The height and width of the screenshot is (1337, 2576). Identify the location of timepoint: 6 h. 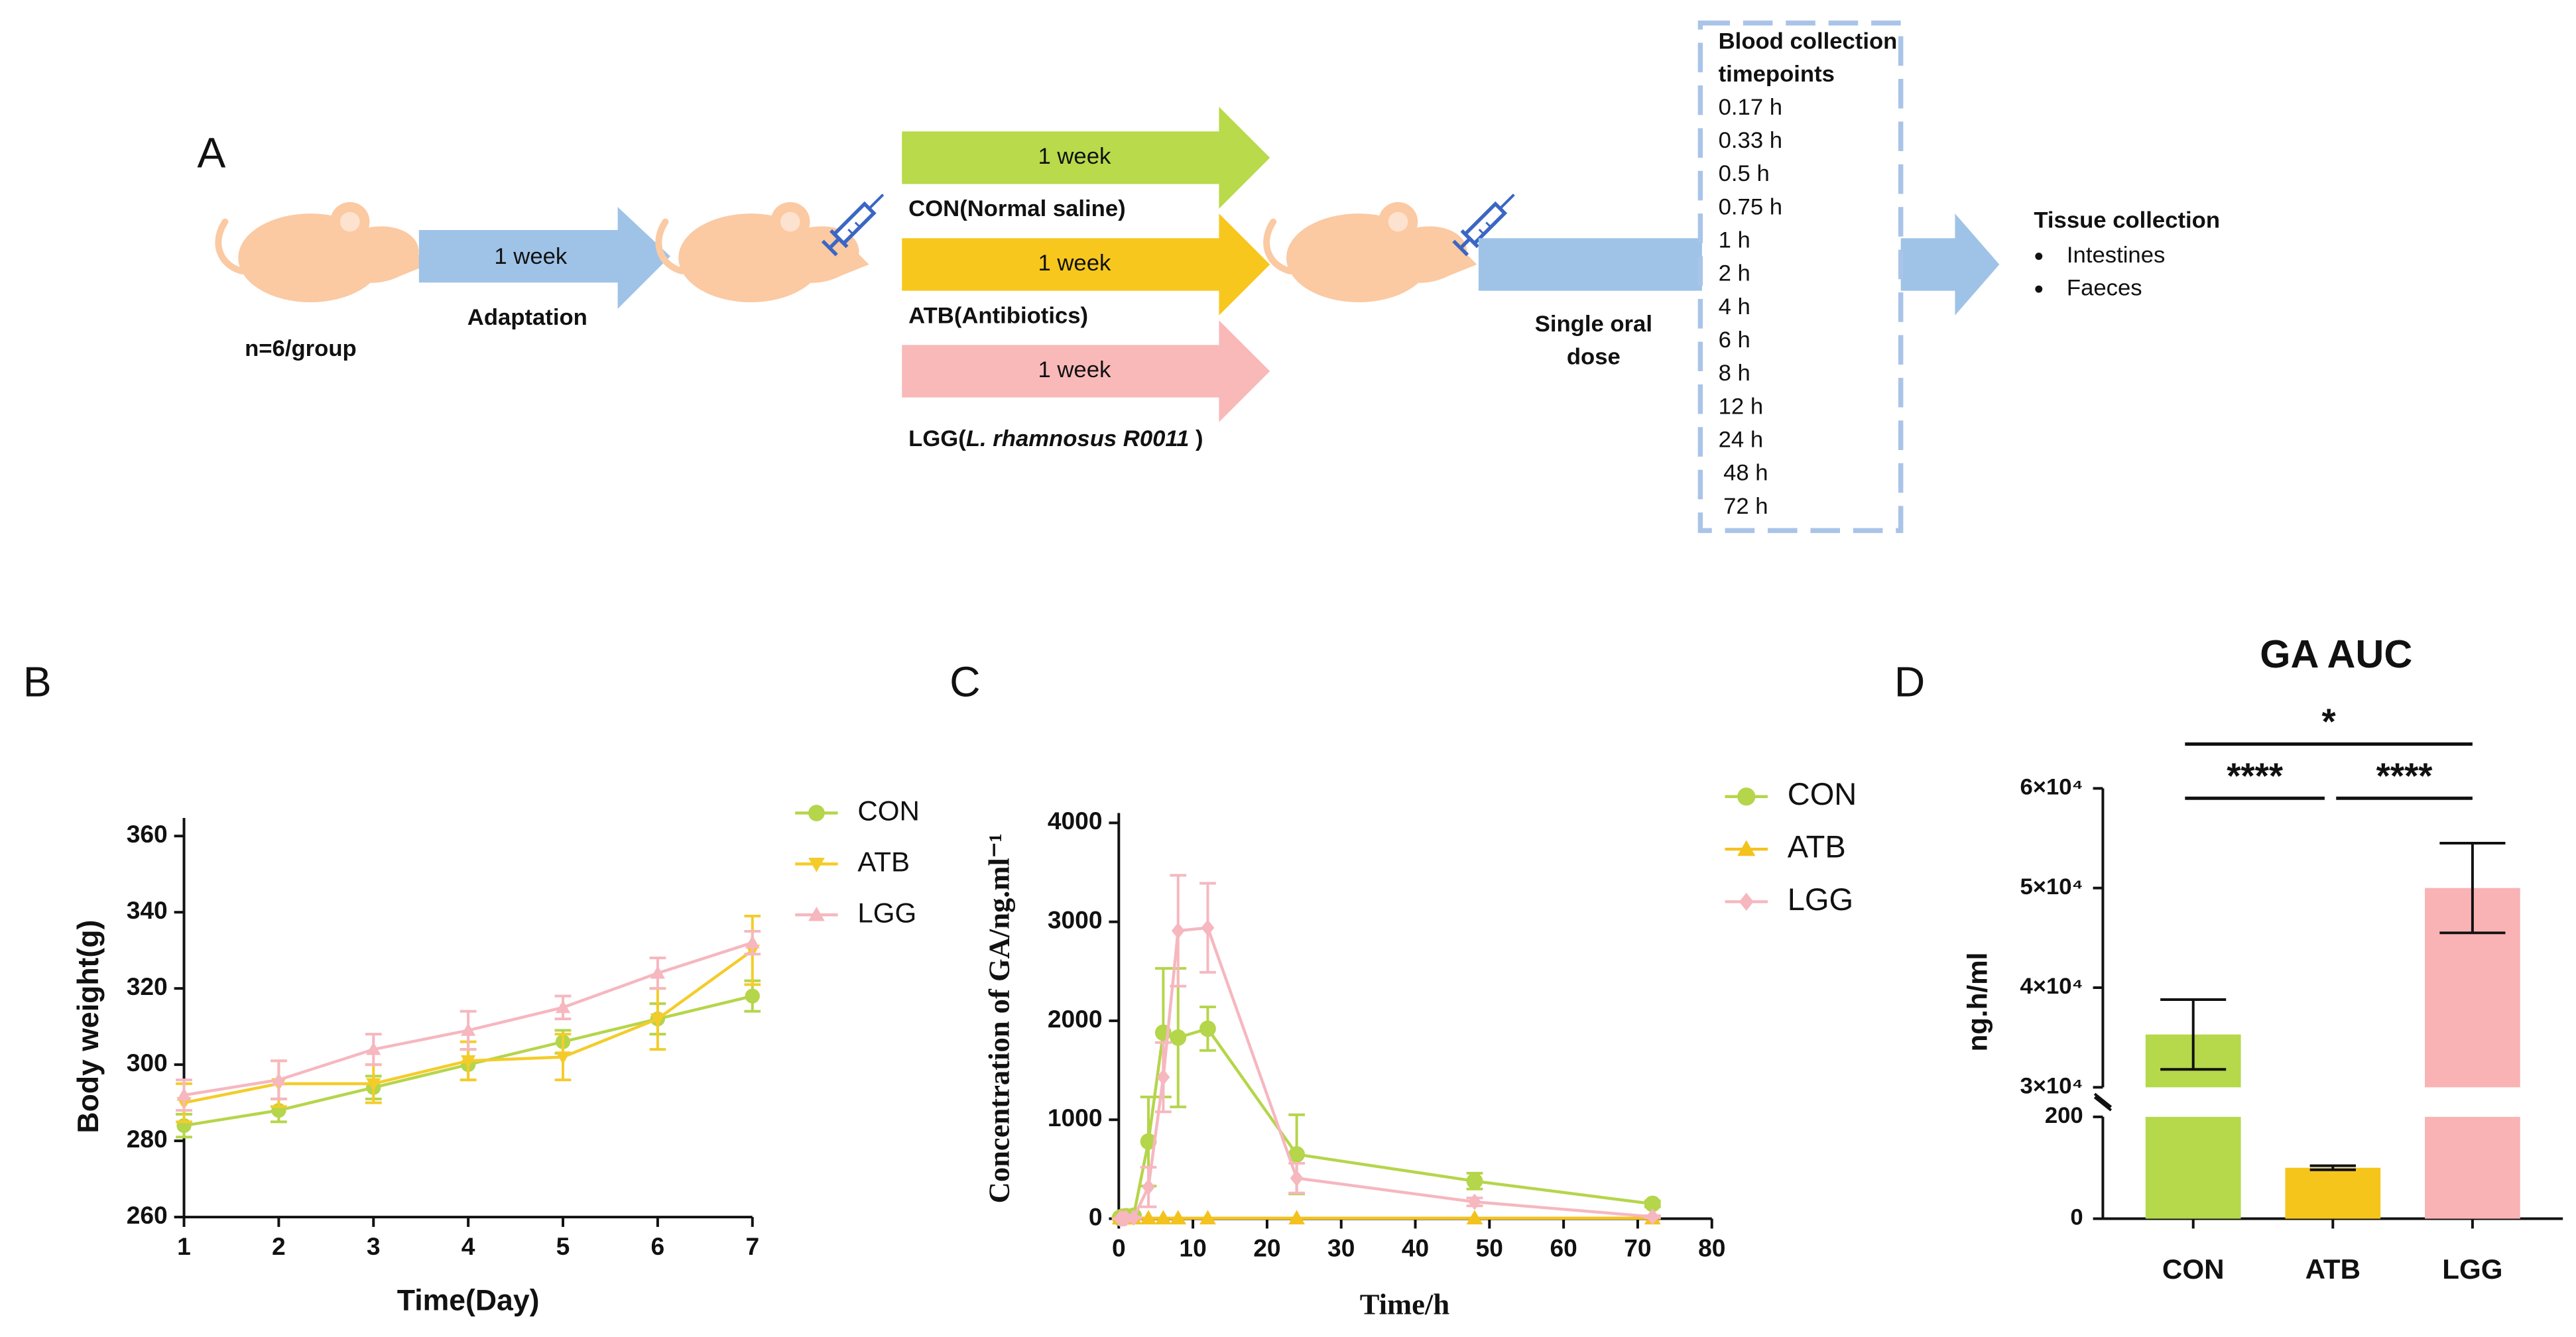
(1734, 340).